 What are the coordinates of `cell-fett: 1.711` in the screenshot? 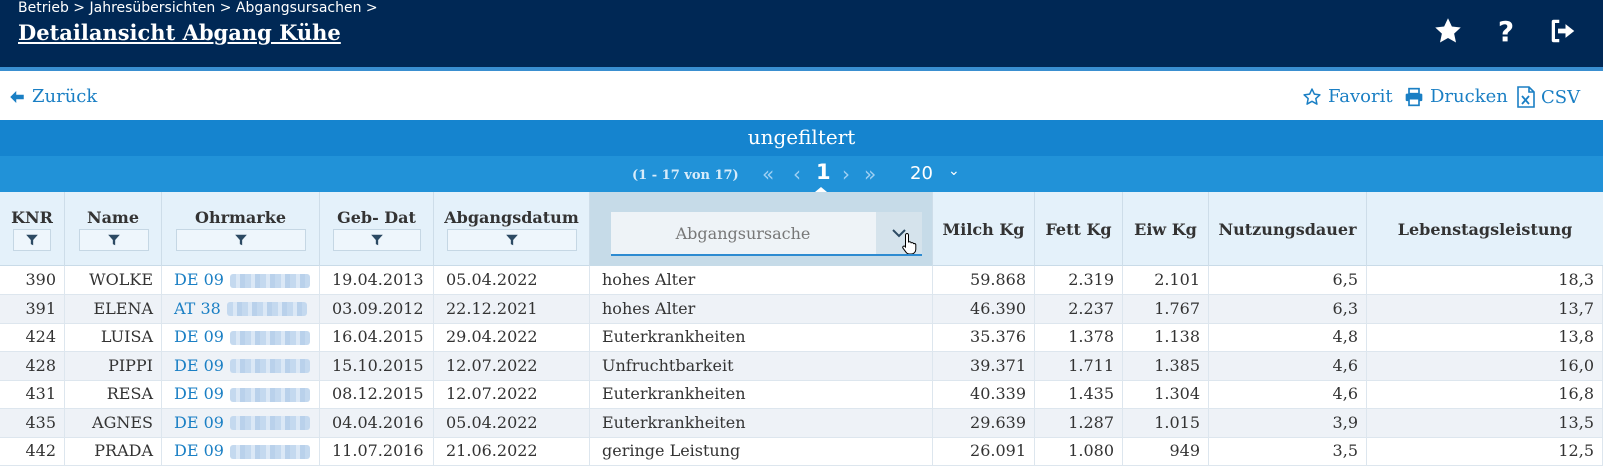 It's located at (1079, 366).